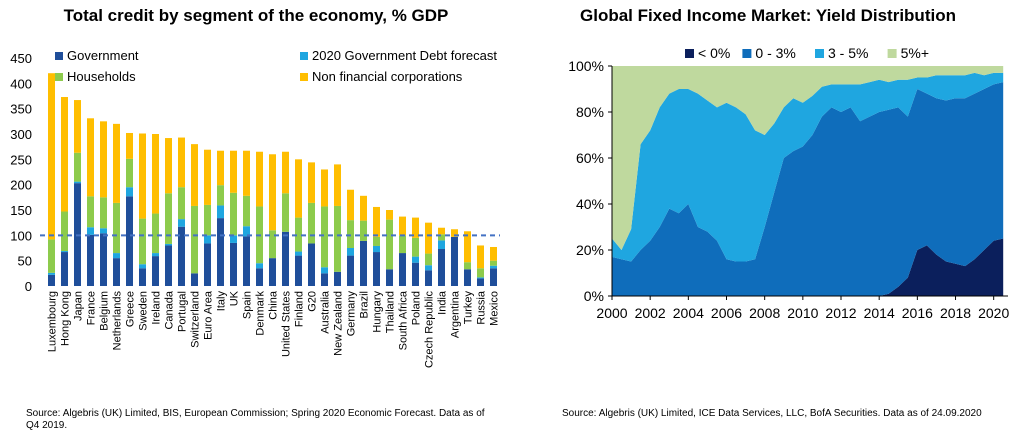  Describe the element at coordinates (155, 233) in the screenshot. I see `bar-ireland-households` at that location.